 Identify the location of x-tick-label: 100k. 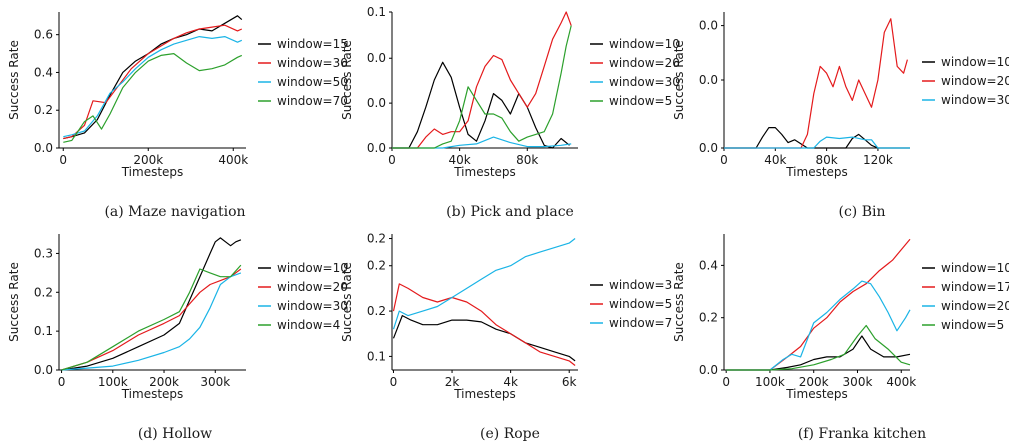
(113, 382).